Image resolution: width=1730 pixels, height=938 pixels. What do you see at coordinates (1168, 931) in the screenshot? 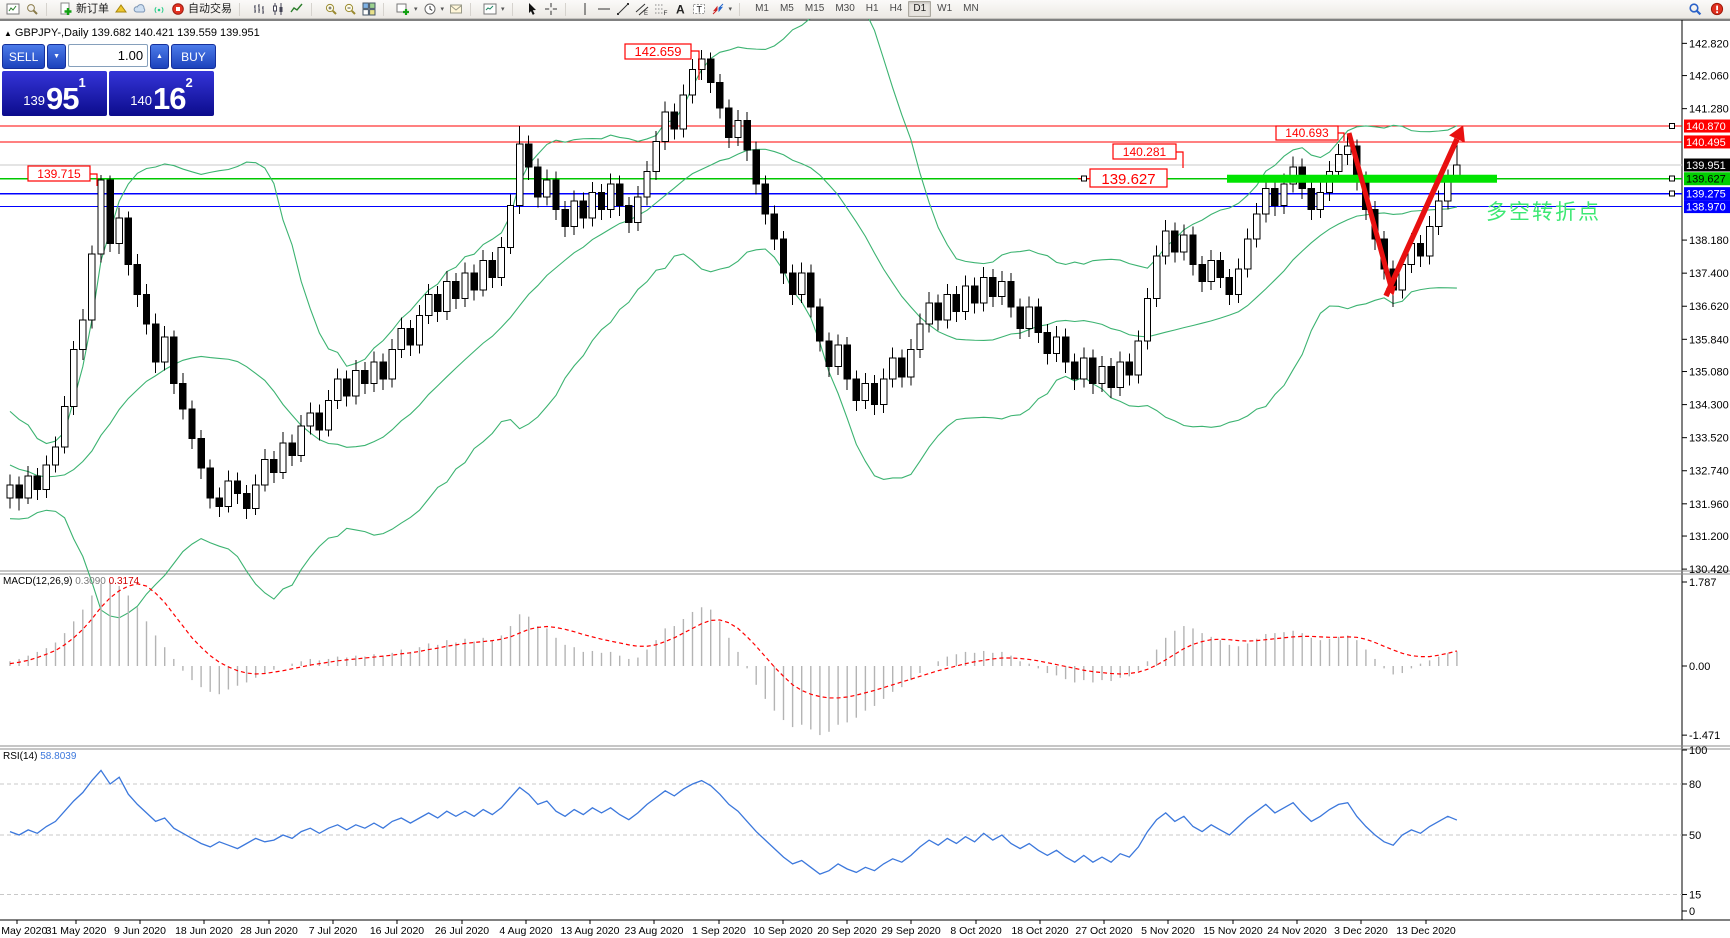
I see `svg-text: 5 Nov 2020` at bounding box center [1168, 931].